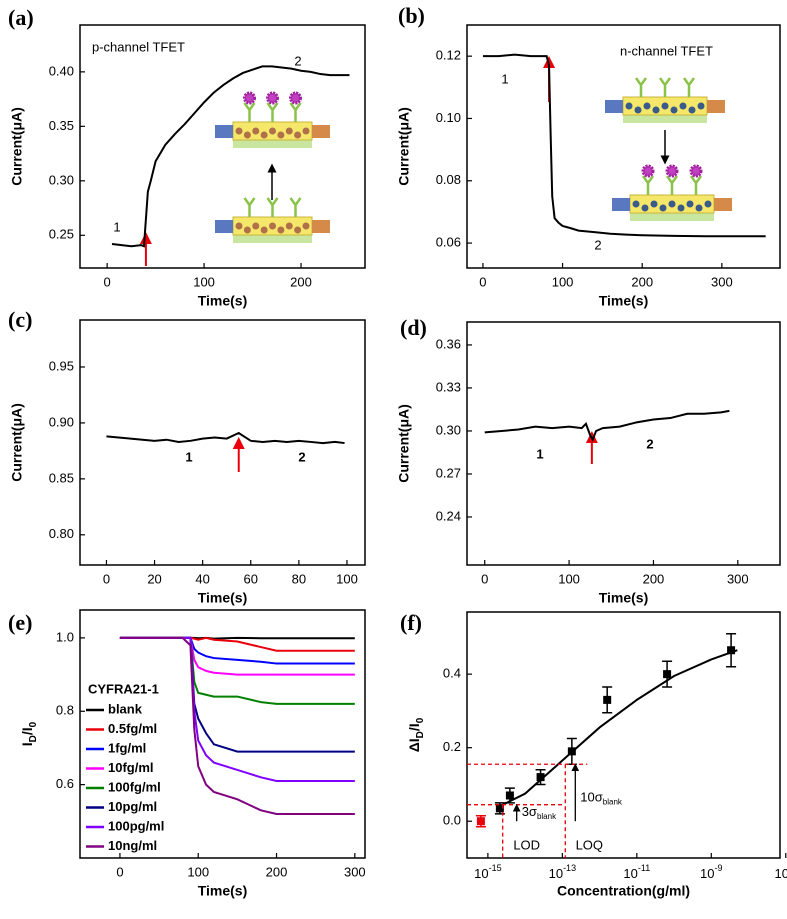  Describe the element at coordinates (591, 797) in the screenshot. I see `sigma-text: 10σ` at that location.